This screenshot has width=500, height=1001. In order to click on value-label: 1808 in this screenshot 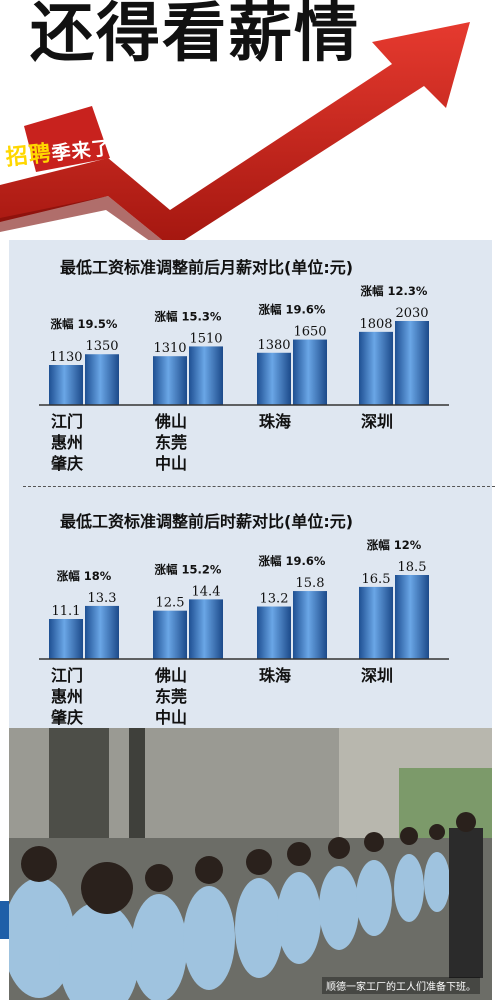, I will do `click(375, 324)`.